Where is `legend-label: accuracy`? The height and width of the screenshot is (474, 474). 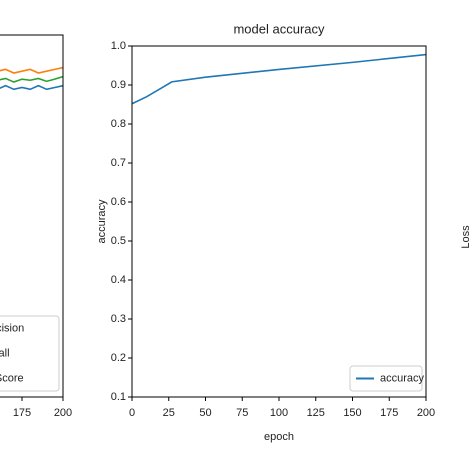
legend-label: accuracy is located at coordinates (402, 378).